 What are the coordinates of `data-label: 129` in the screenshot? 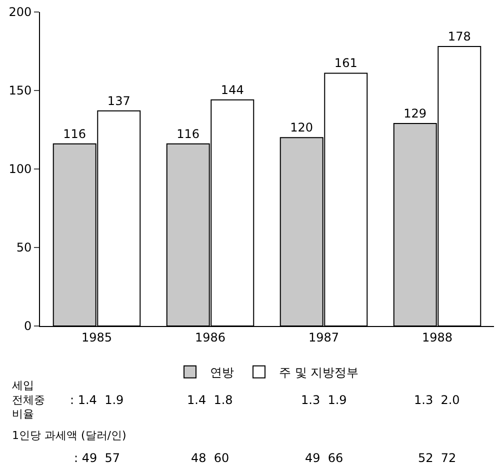 It's located at (415, 113).